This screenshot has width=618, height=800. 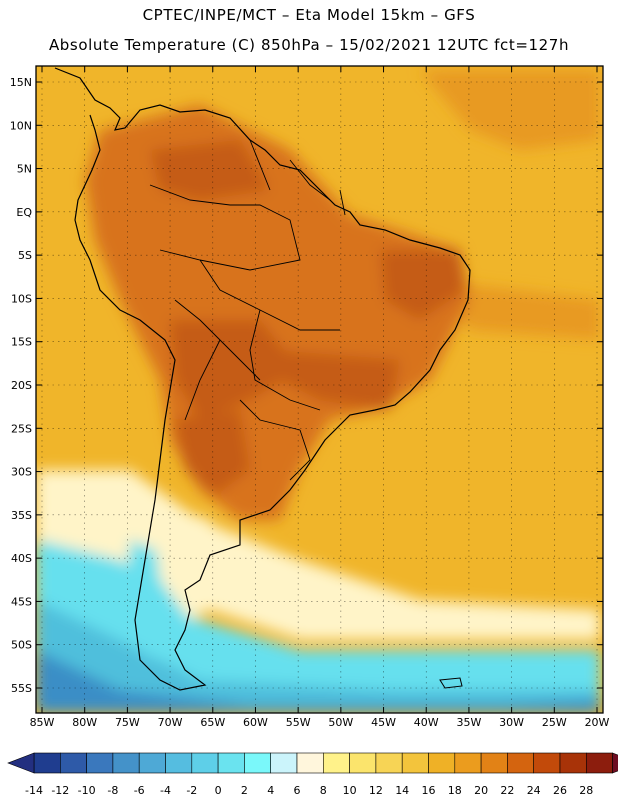 What do you see at coordinates (24, 212) in the screenshot?
I see `lat-label: EQ` at bounding box center [24, 212].